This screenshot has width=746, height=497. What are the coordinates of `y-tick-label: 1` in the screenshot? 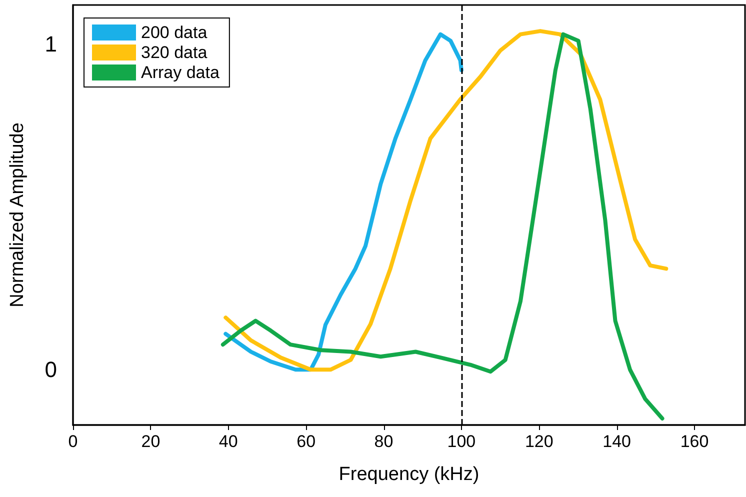 It's located at (50, 44).